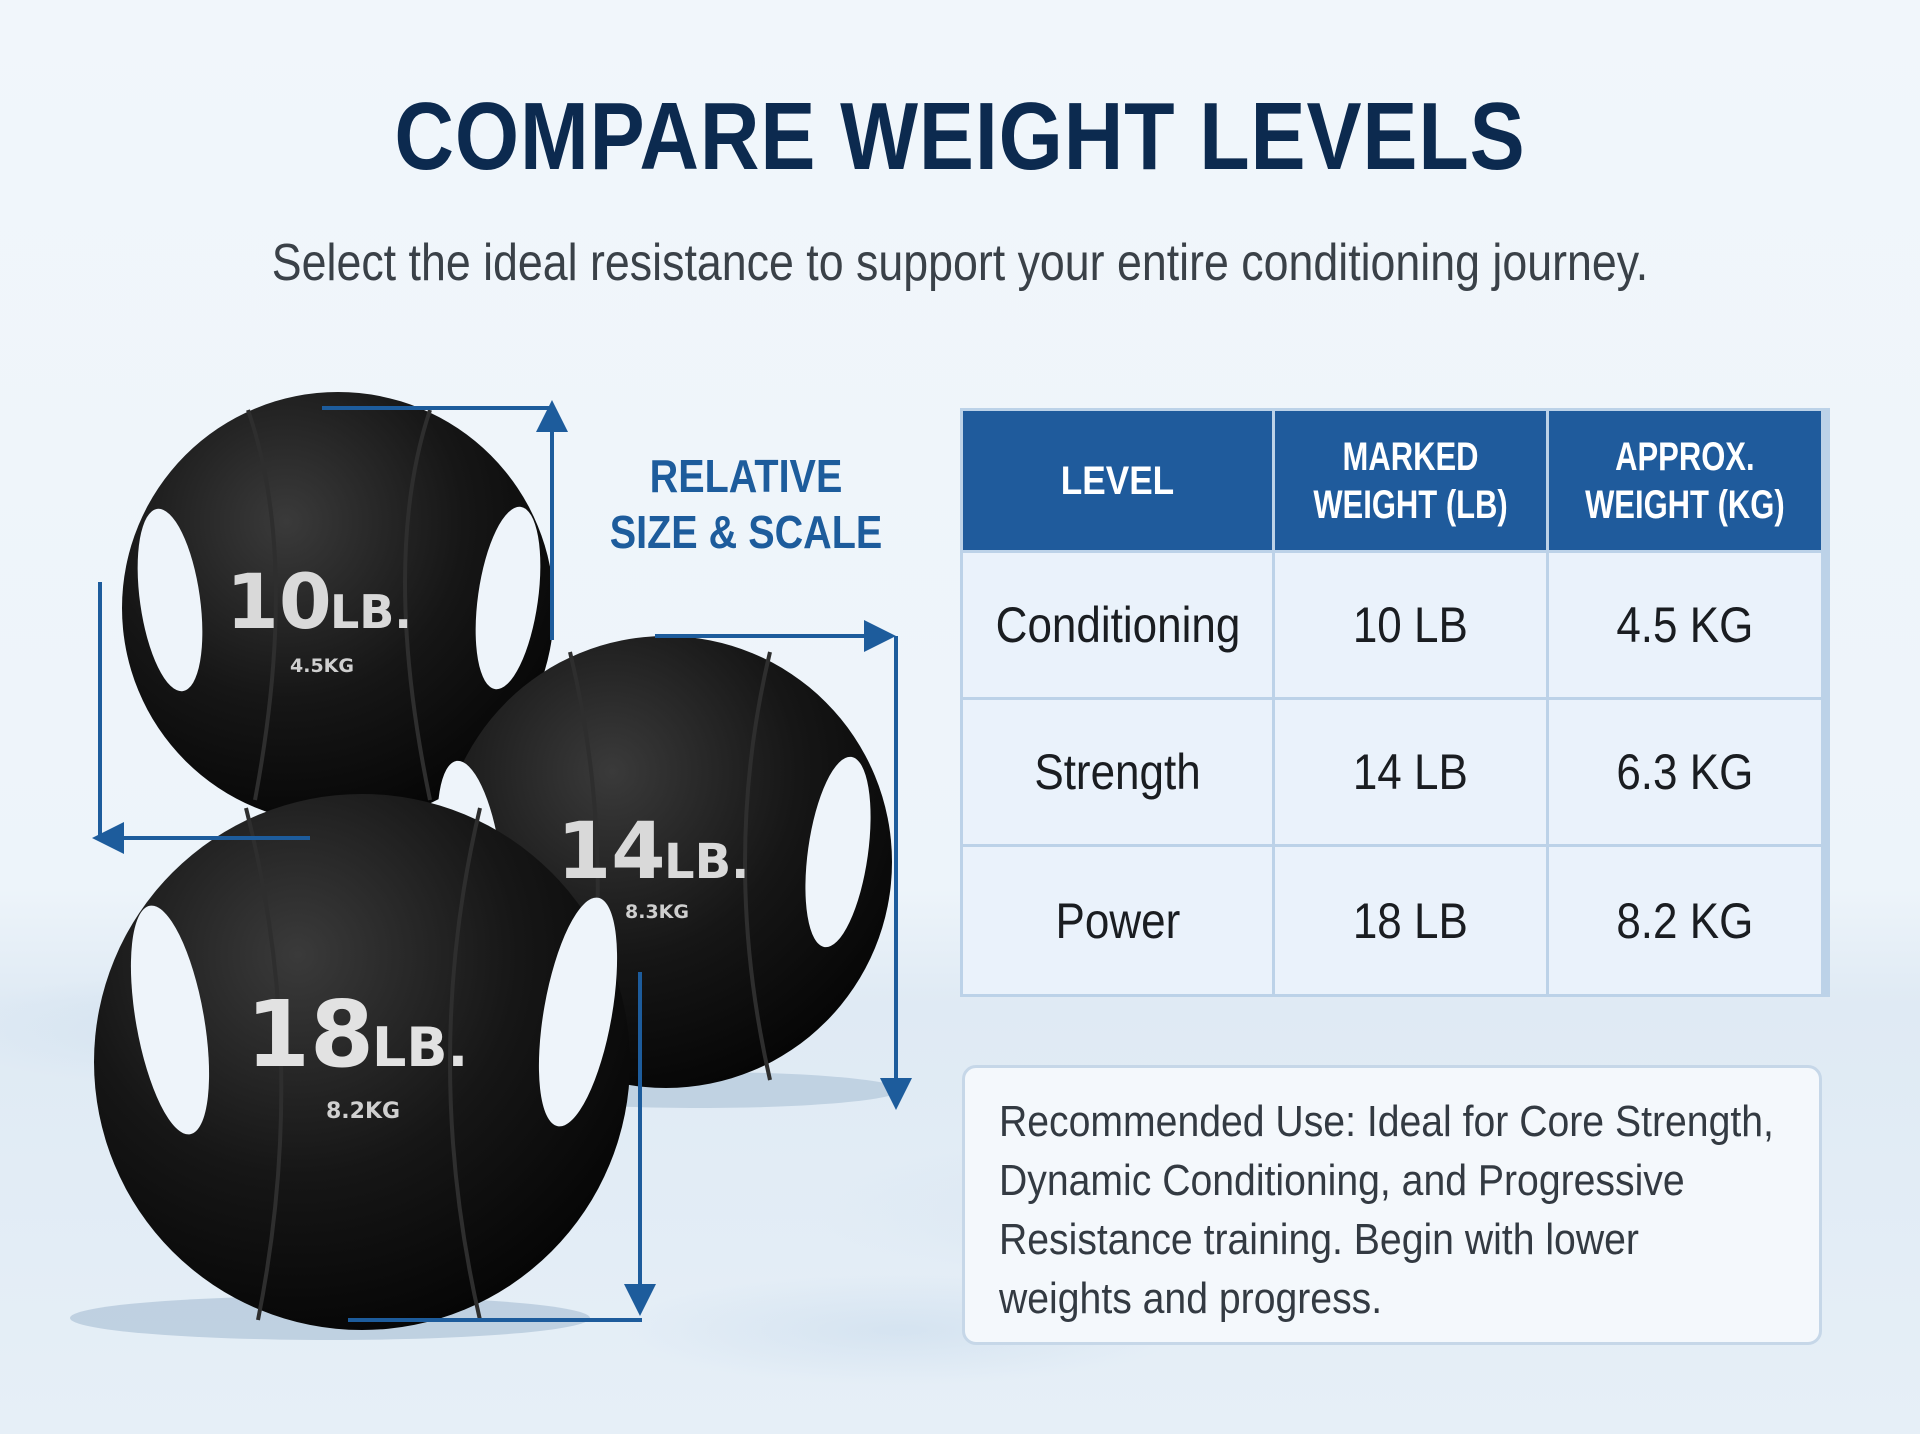  I want to click on cell-level: Strength, so click(1119, 773).